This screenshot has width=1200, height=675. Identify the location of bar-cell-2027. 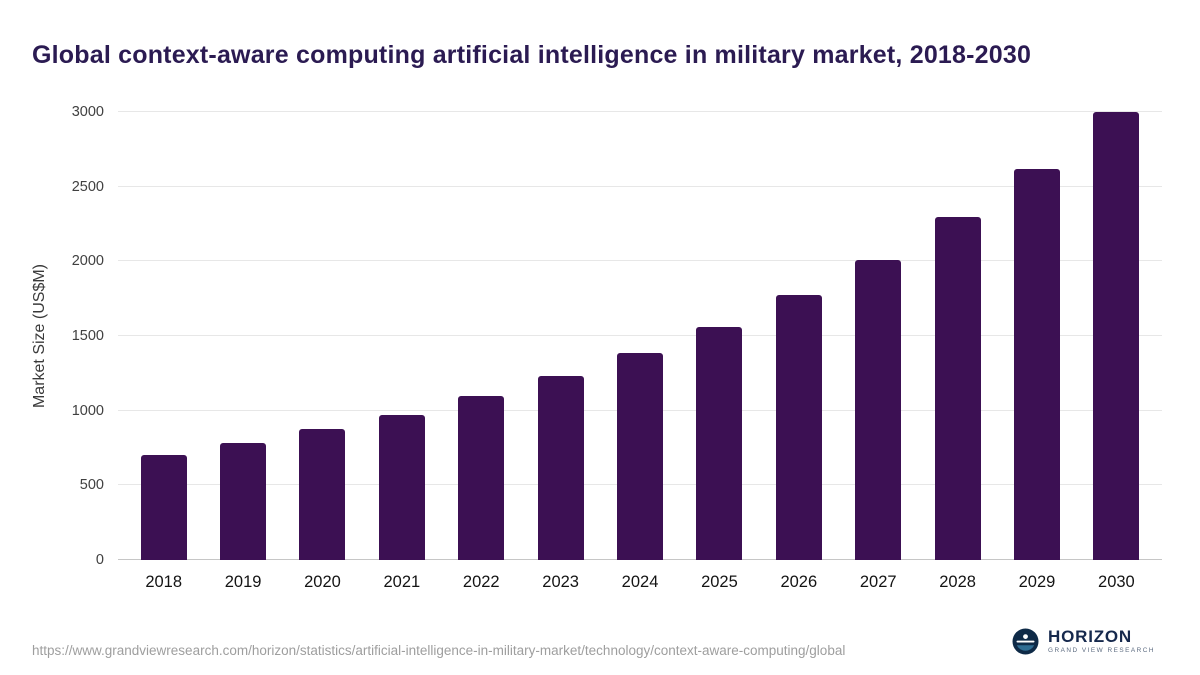
(878, 336).